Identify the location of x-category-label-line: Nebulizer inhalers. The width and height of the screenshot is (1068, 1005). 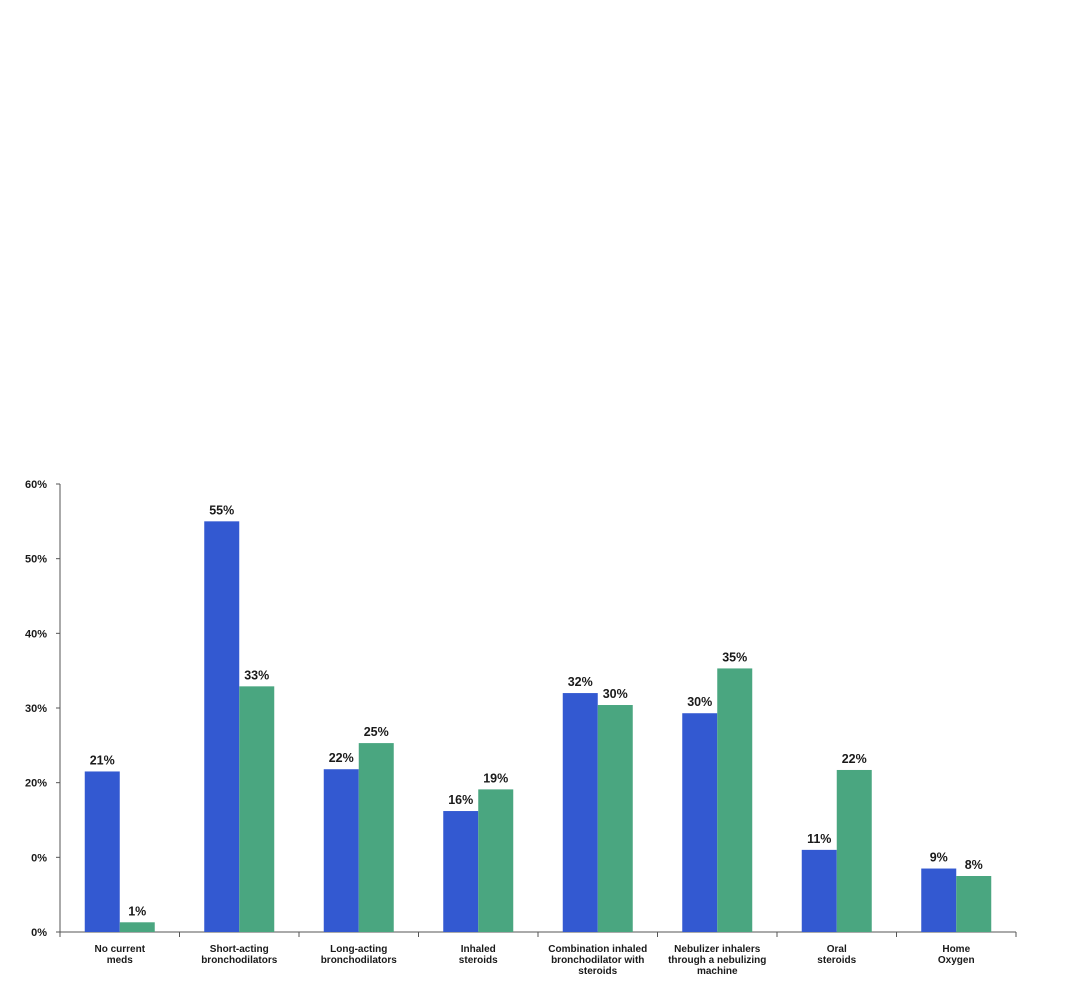
(717, 949).